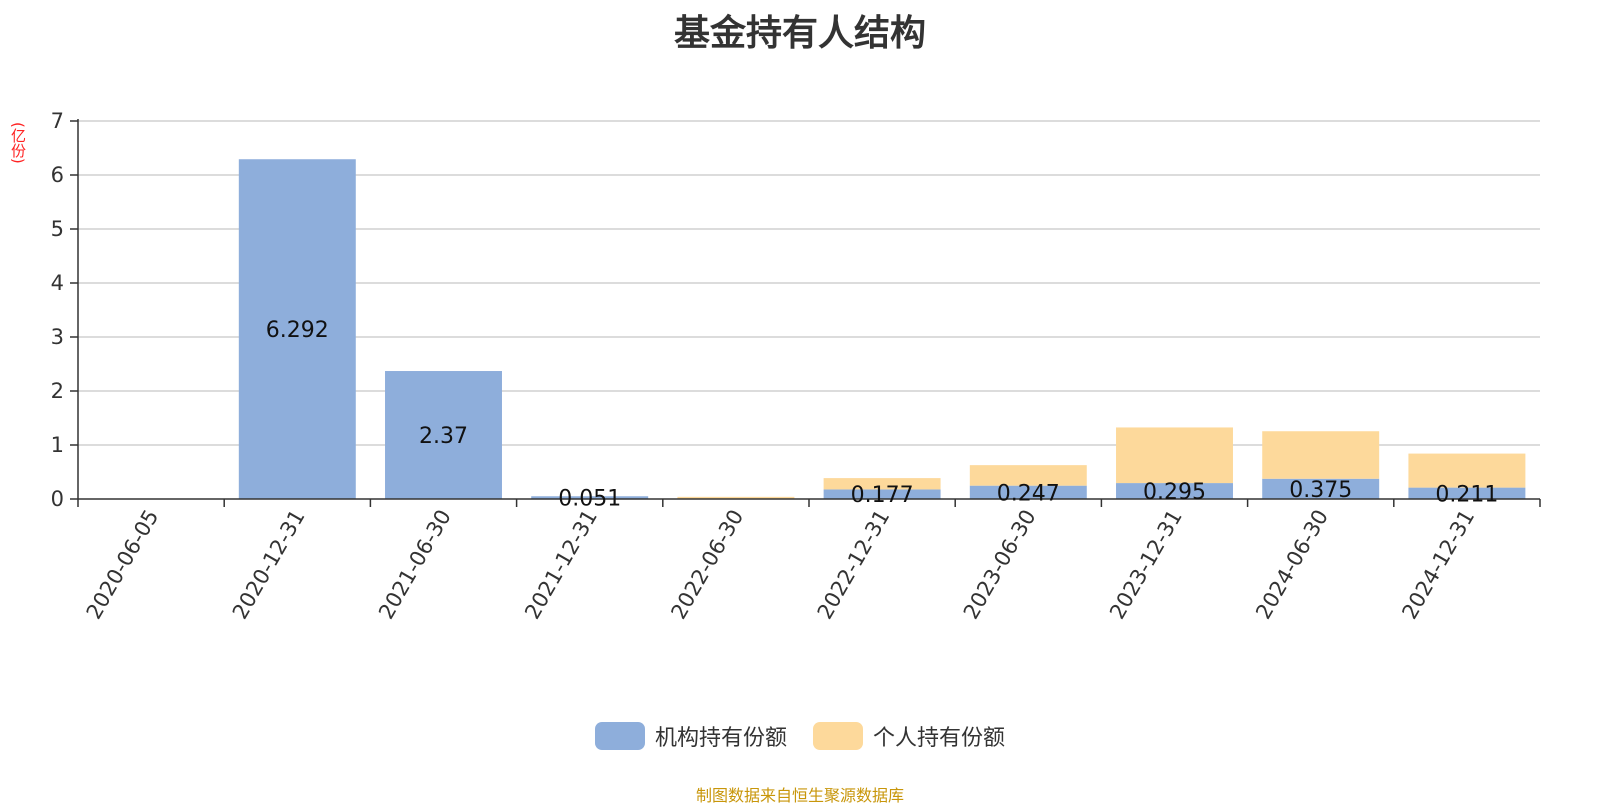 This screenshot has width=1600, height=806. I want to click on legend-label-institutional: 机构持有份额, so click(720, 738).